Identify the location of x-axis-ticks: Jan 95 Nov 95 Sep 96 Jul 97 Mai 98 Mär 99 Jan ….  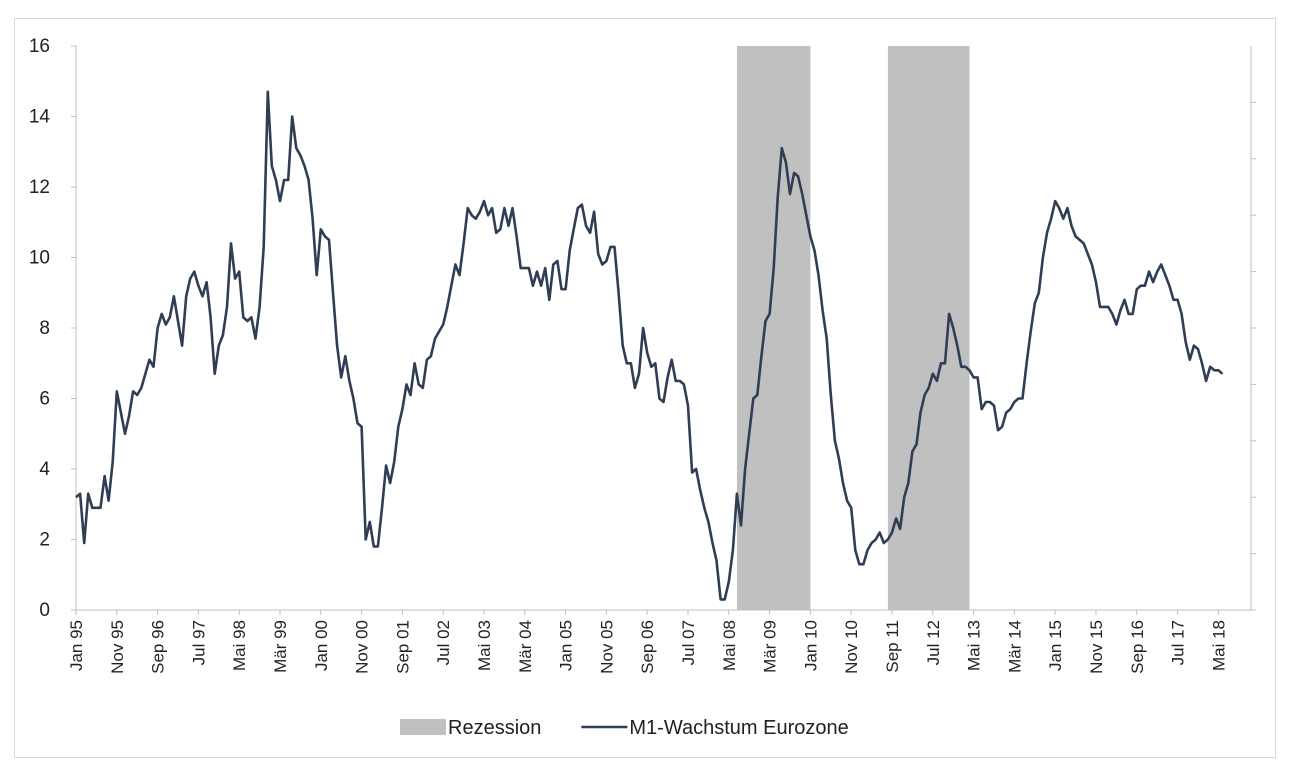
(647, 642).